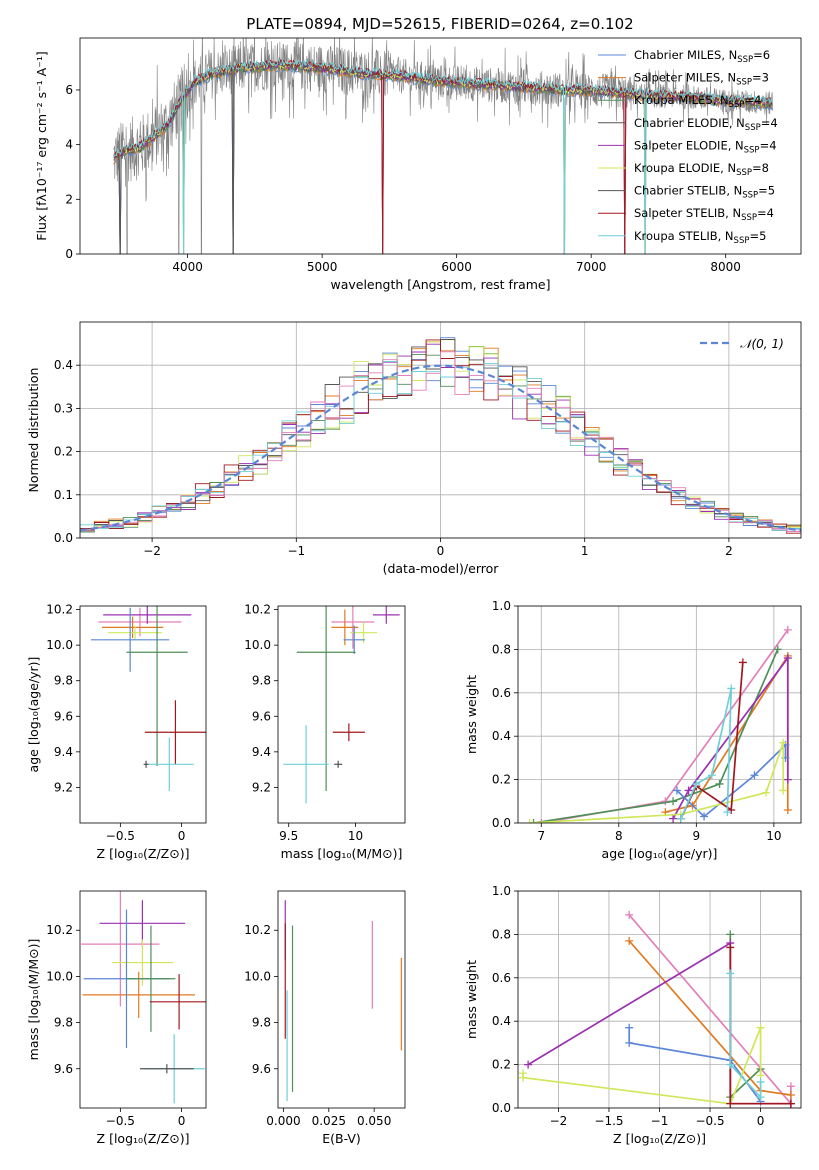  I want to click on observed-spectrum-line, so click(443, 146).